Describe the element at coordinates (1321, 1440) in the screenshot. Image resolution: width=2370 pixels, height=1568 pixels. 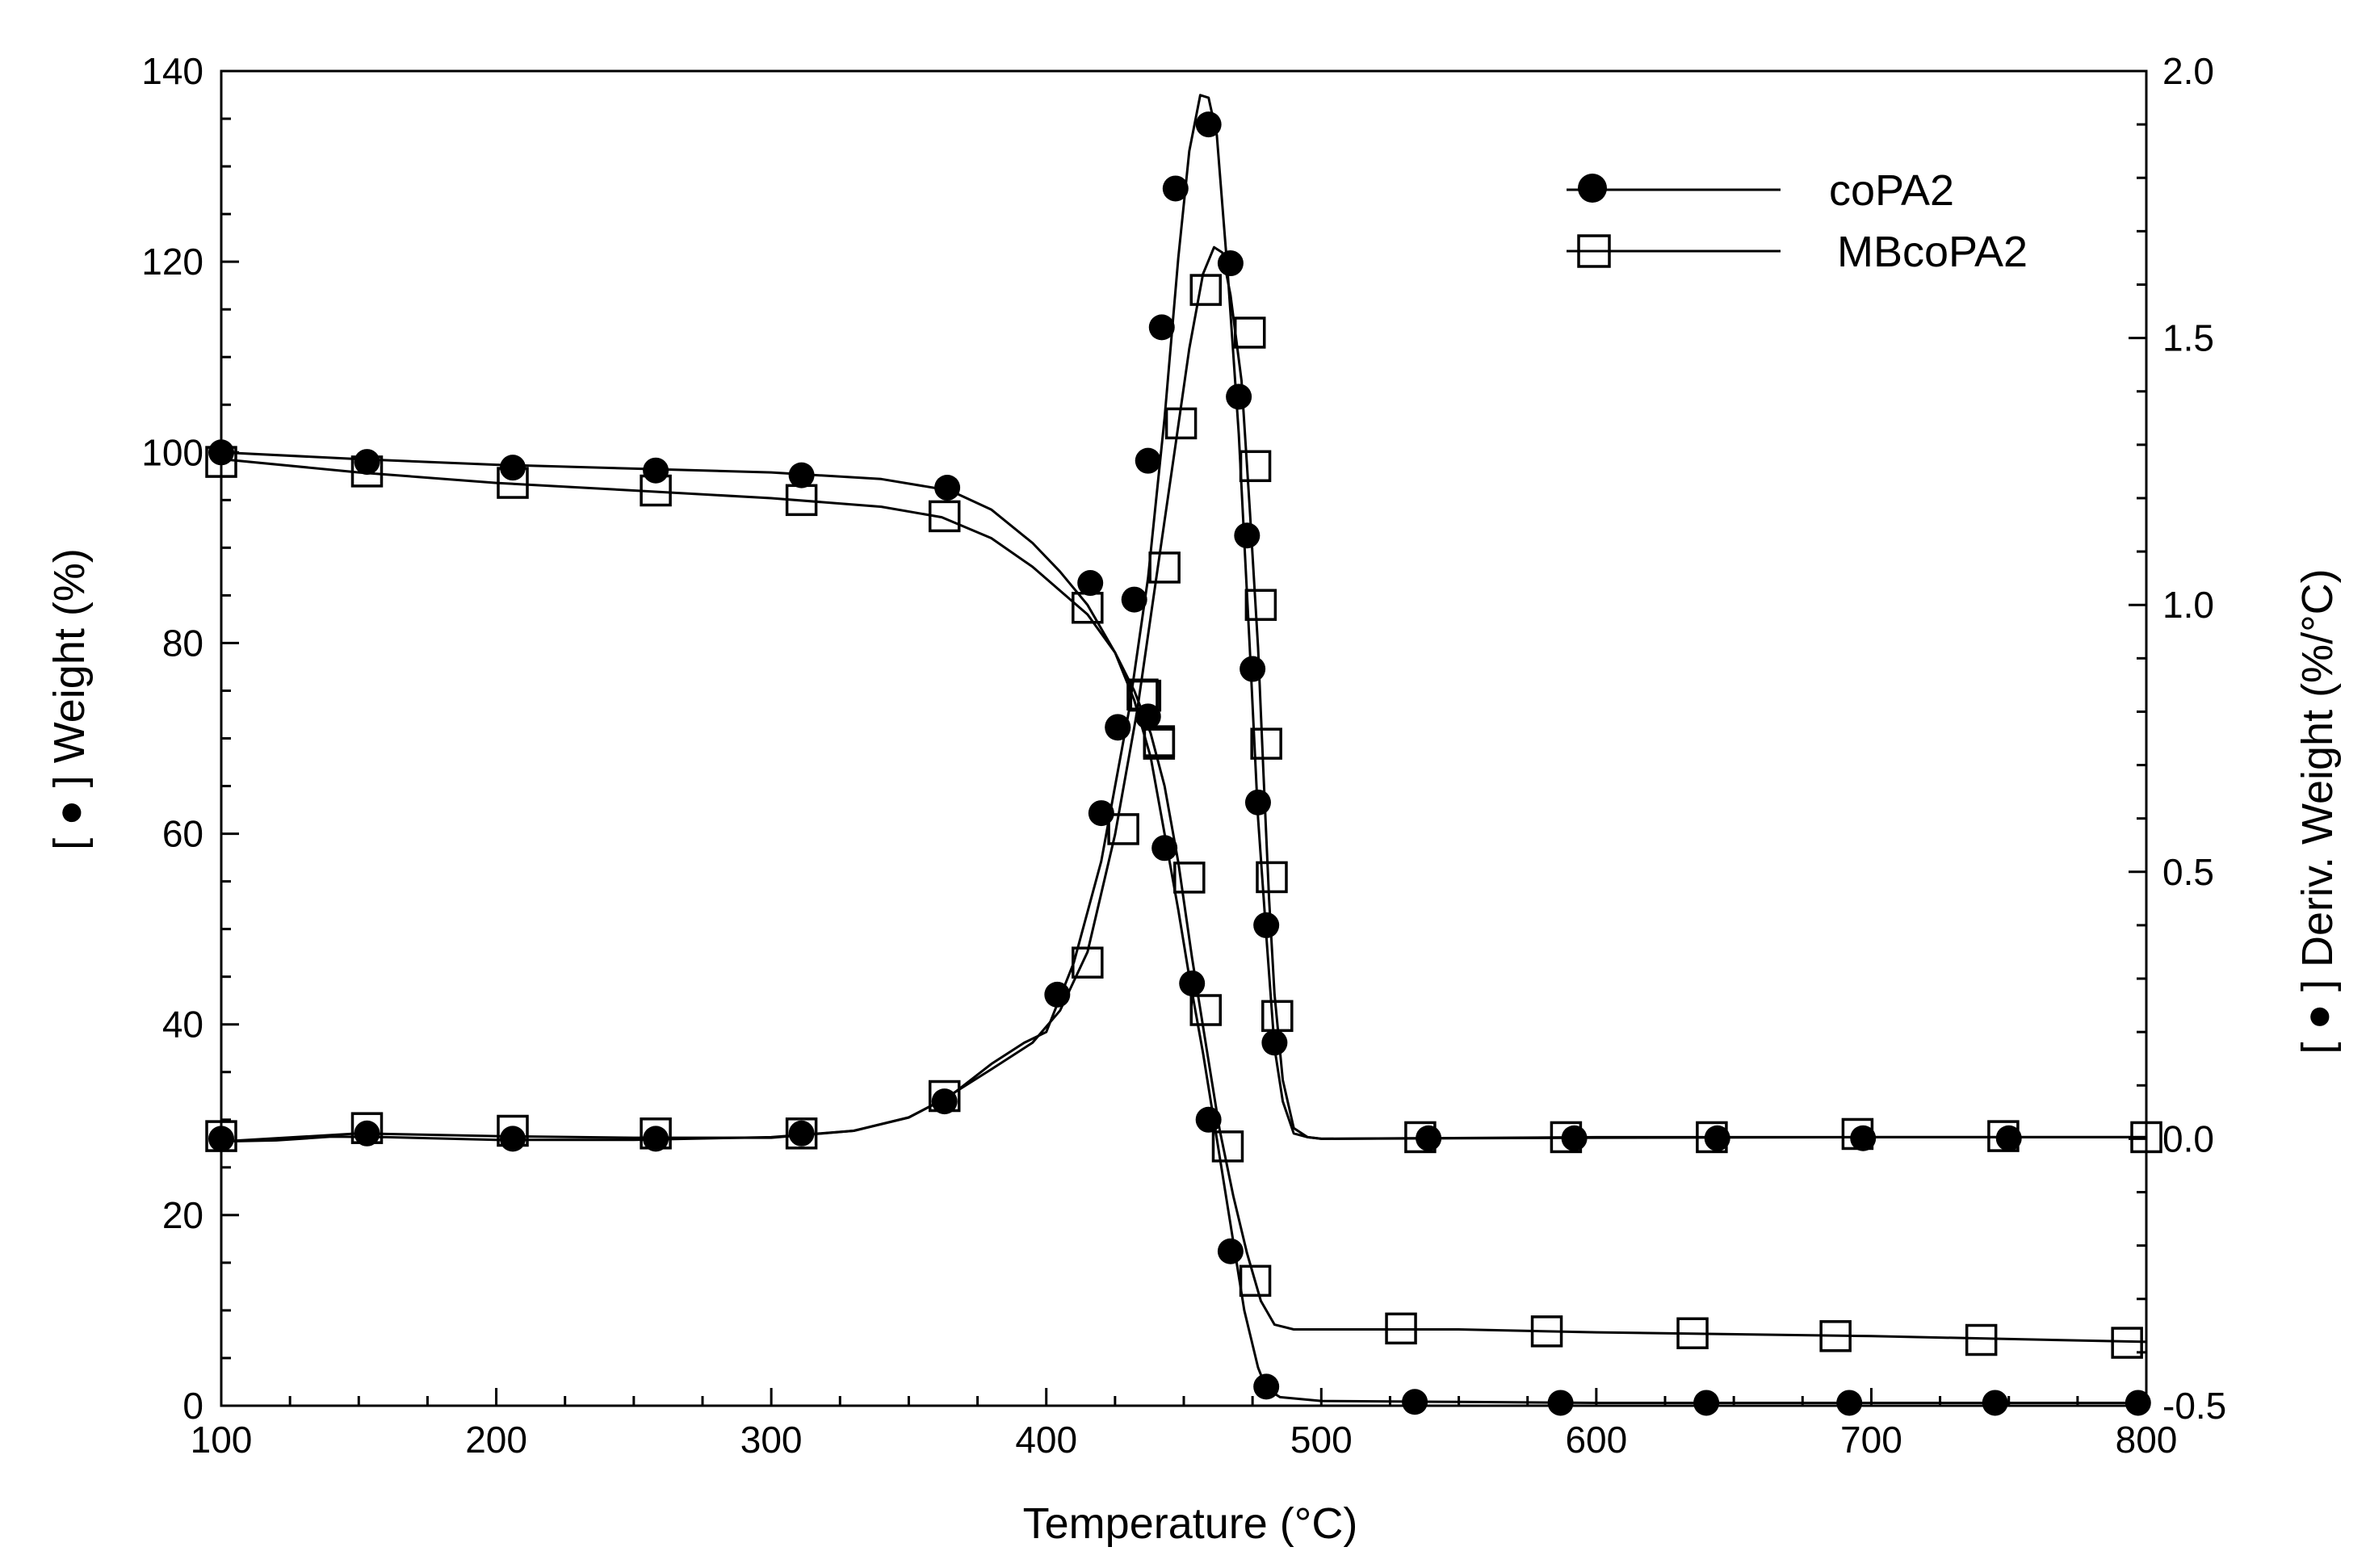
I see `x-tick-label: 500` at that location.